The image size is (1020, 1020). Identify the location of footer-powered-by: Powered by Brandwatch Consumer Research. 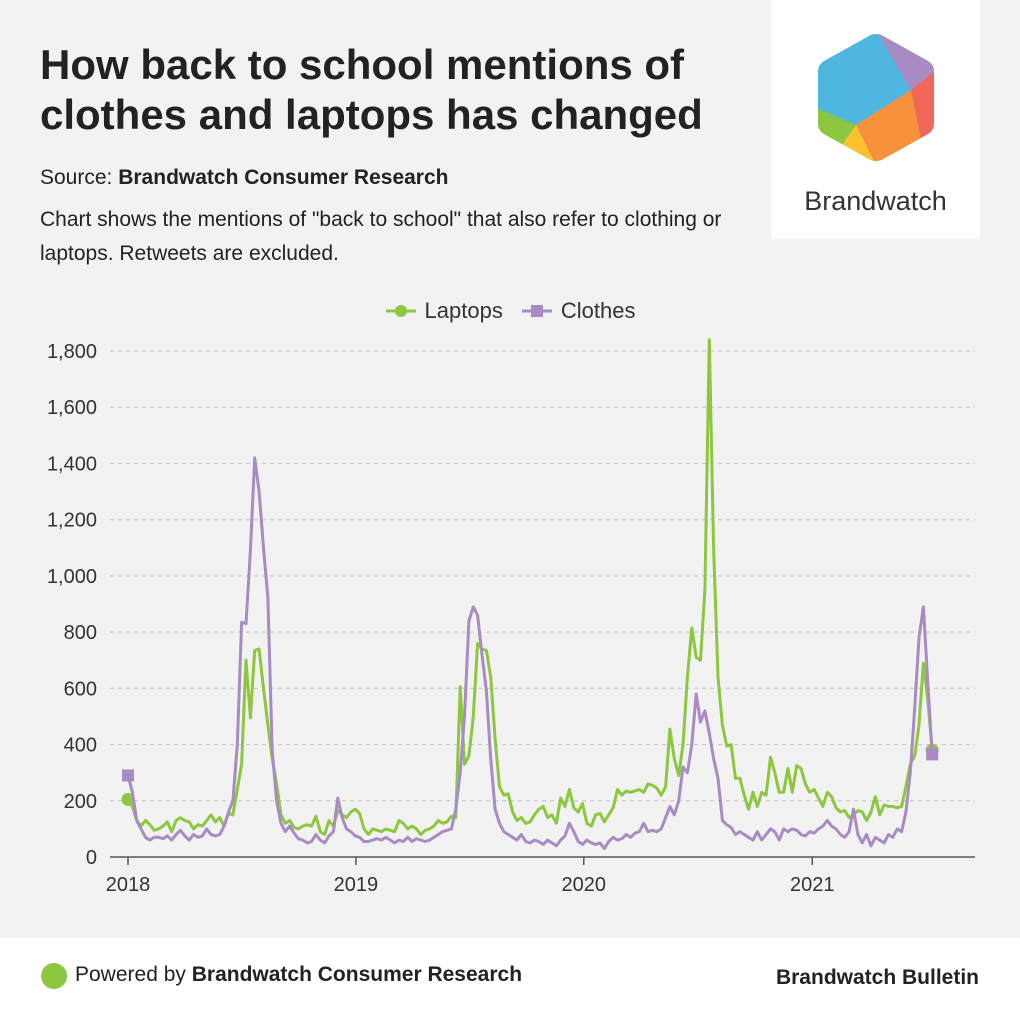
(298, 975).